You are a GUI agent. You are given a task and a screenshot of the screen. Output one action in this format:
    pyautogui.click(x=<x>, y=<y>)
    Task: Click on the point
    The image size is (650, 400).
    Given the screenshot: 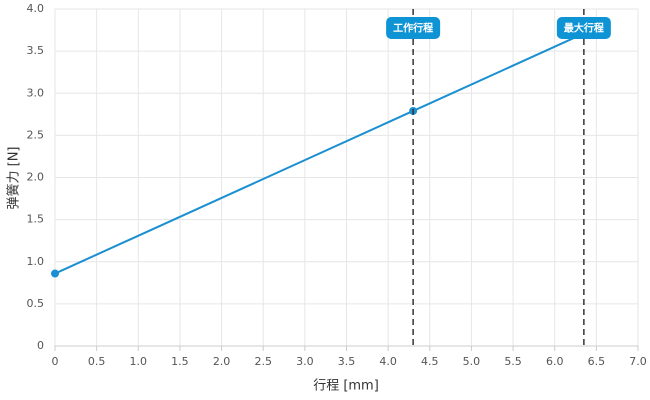 What is the action you would take?
    pyautogui.click(x=55, y=273)
    